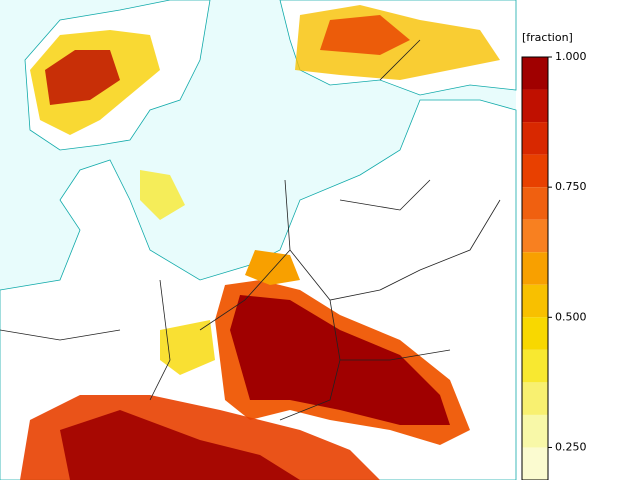 This screenshot has width=640, height=484. What do you see at coordinates (571, 186) in the screenshot?
I see `tick-label: 0.750` at bounding box center [571, 186].